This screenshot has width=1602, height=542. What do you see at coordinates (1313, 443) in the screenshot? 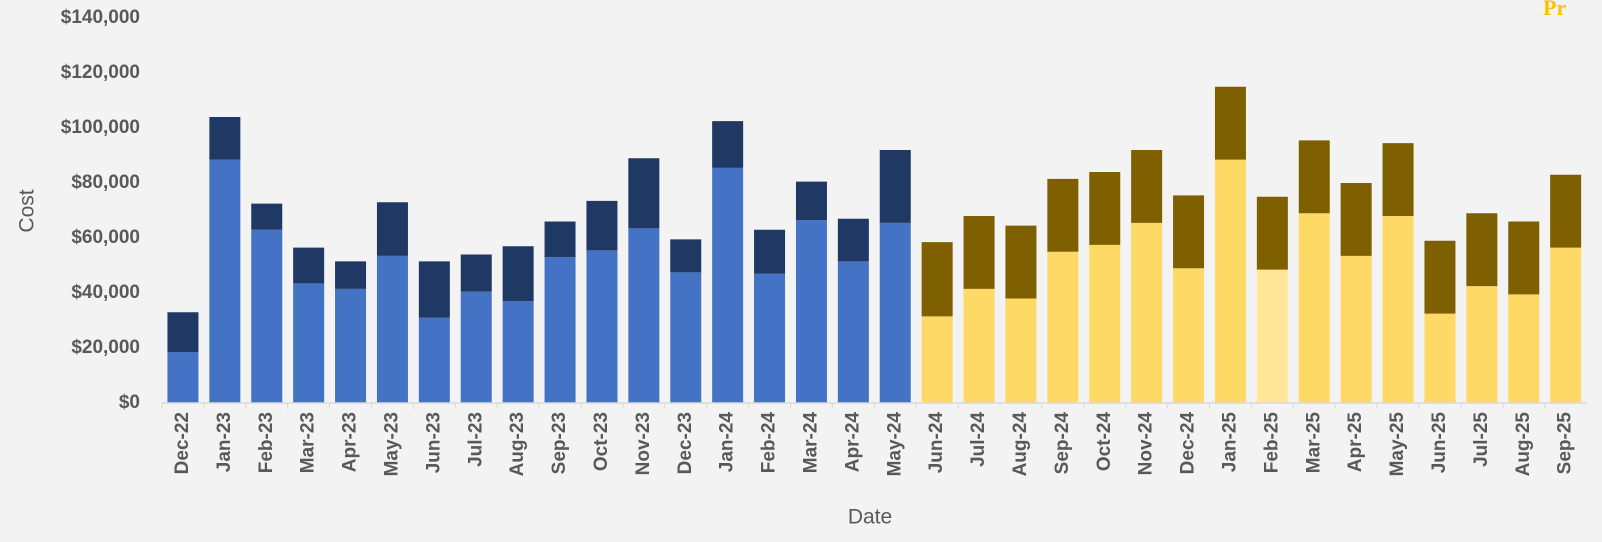
I see `x-tick-label: Mar-25` at bounding box center [1313, 443].